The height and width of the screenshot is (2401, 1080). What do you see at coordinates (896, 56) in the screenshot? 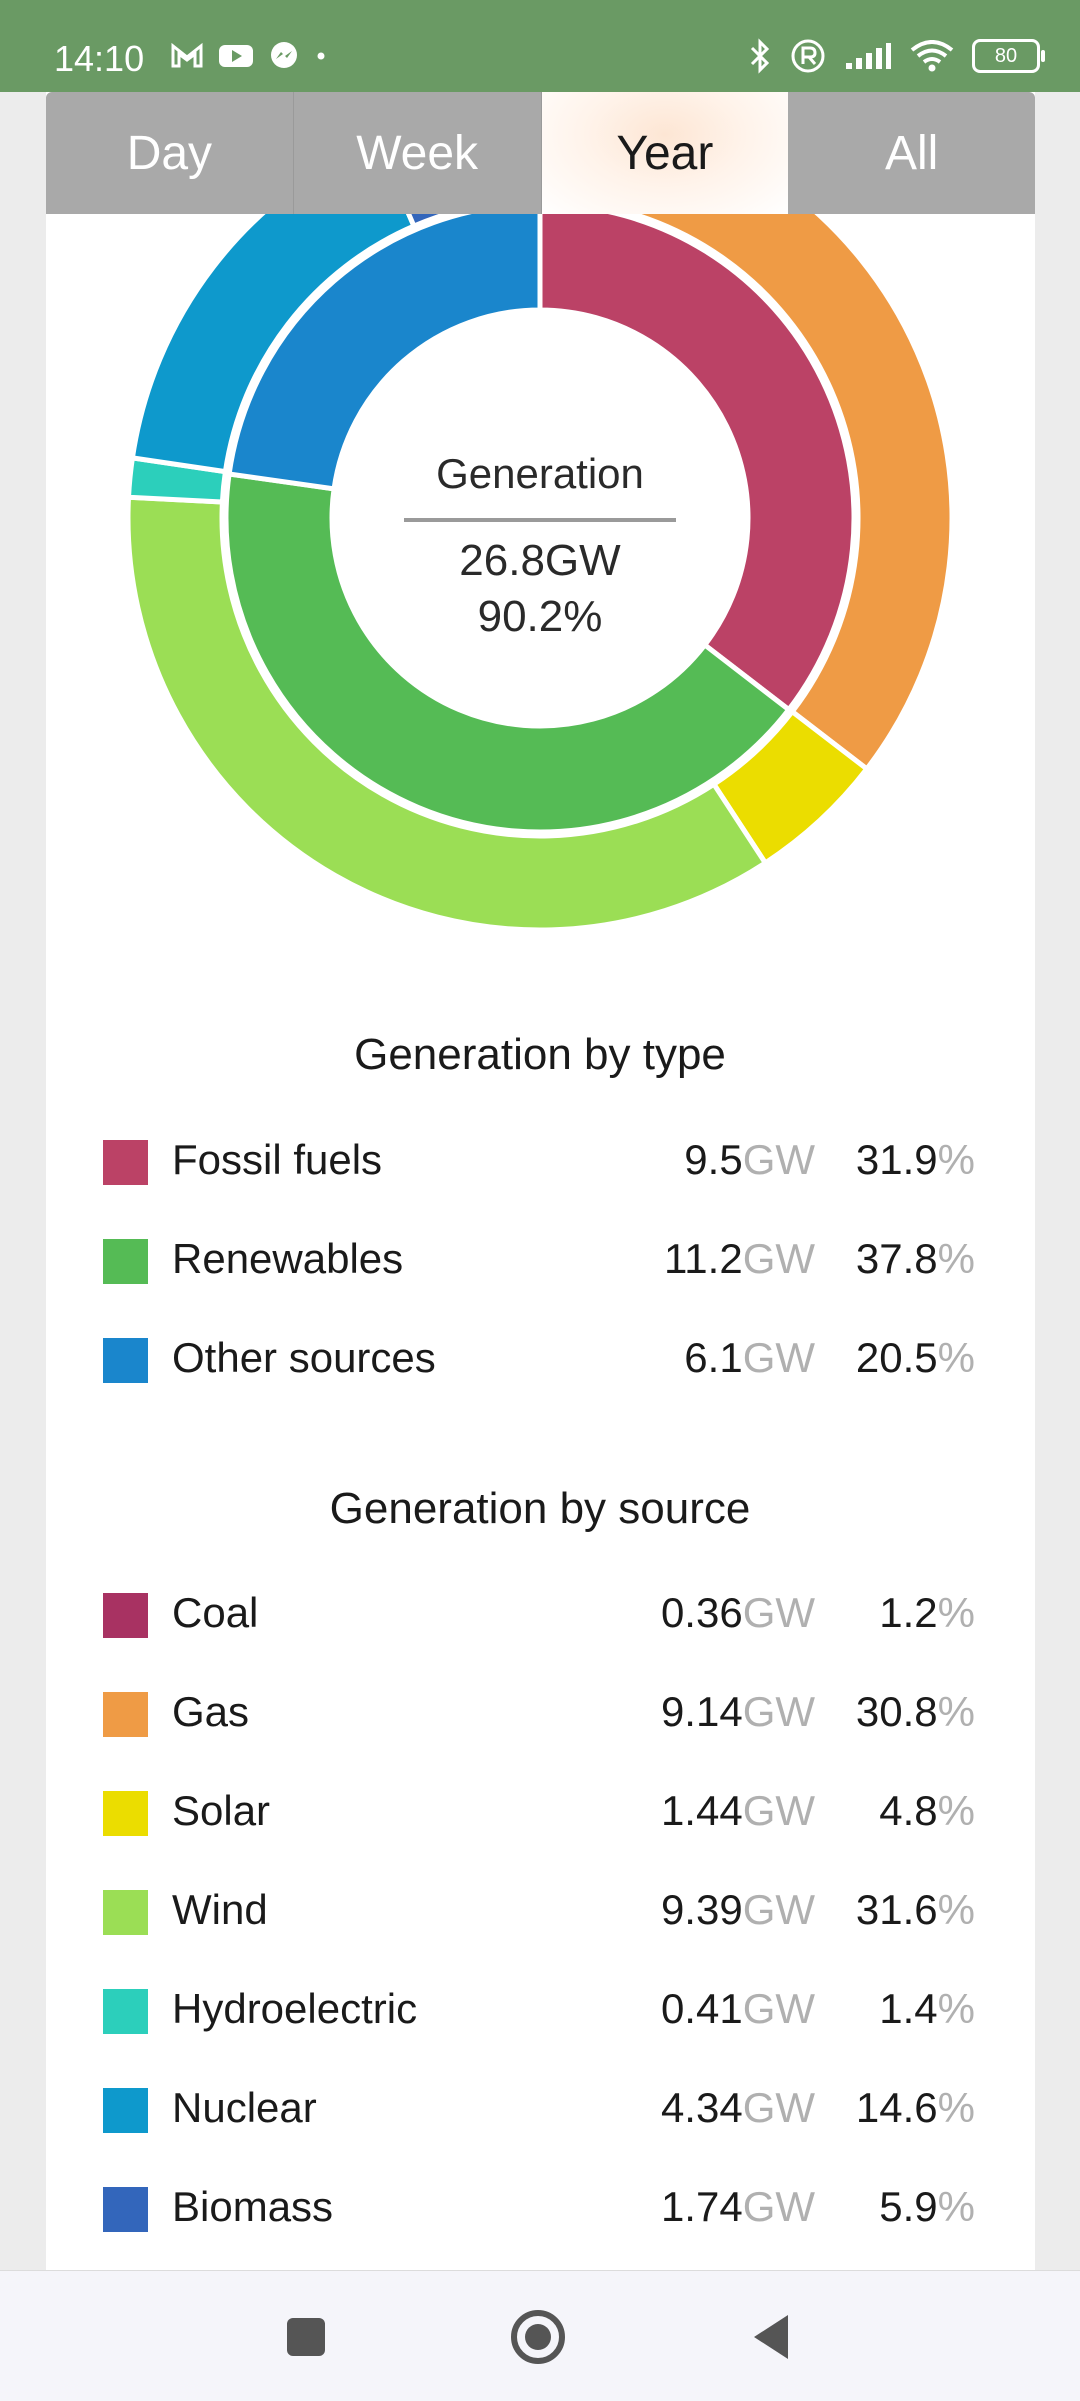
I see `system-icons: 80` at bounding box center [896, 56].